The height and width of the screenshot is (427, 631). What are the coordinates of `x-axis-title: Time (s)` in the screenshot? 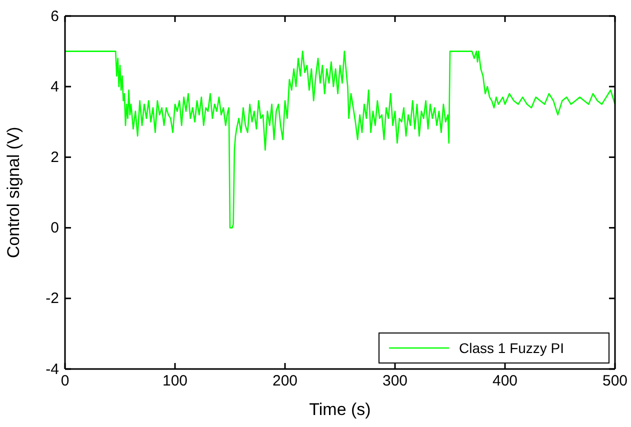 It's located at (340, 409).